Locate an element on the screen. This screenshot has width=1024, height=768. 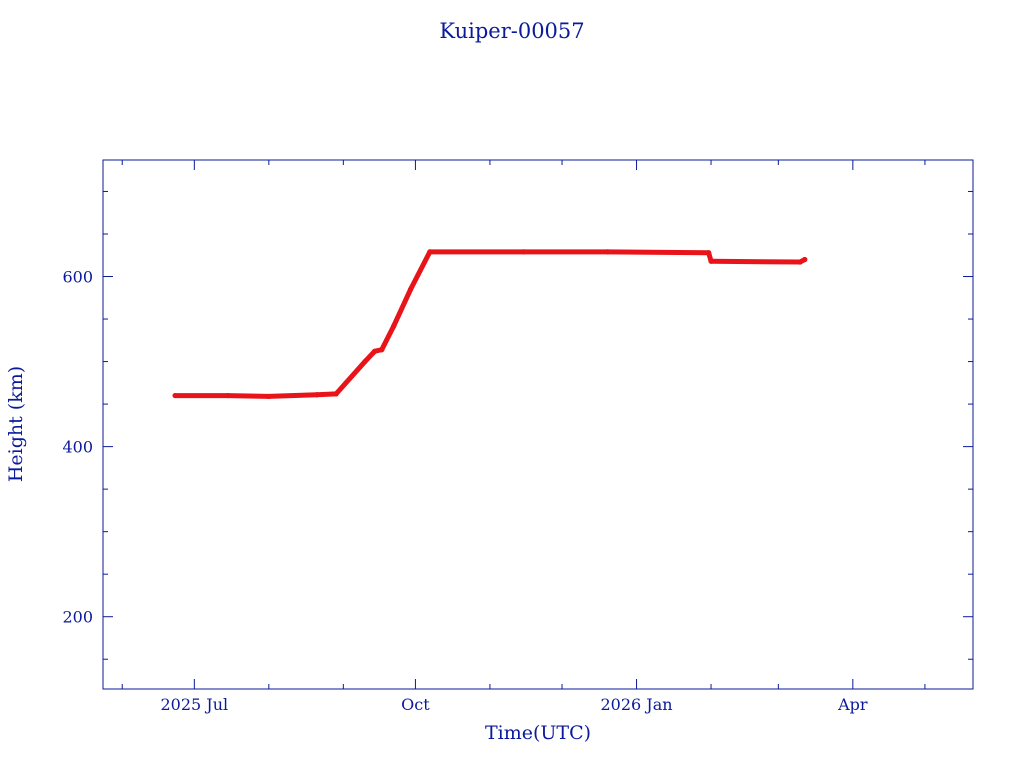
y-axis-label: Height (km) is located at coordinates (16, 424).